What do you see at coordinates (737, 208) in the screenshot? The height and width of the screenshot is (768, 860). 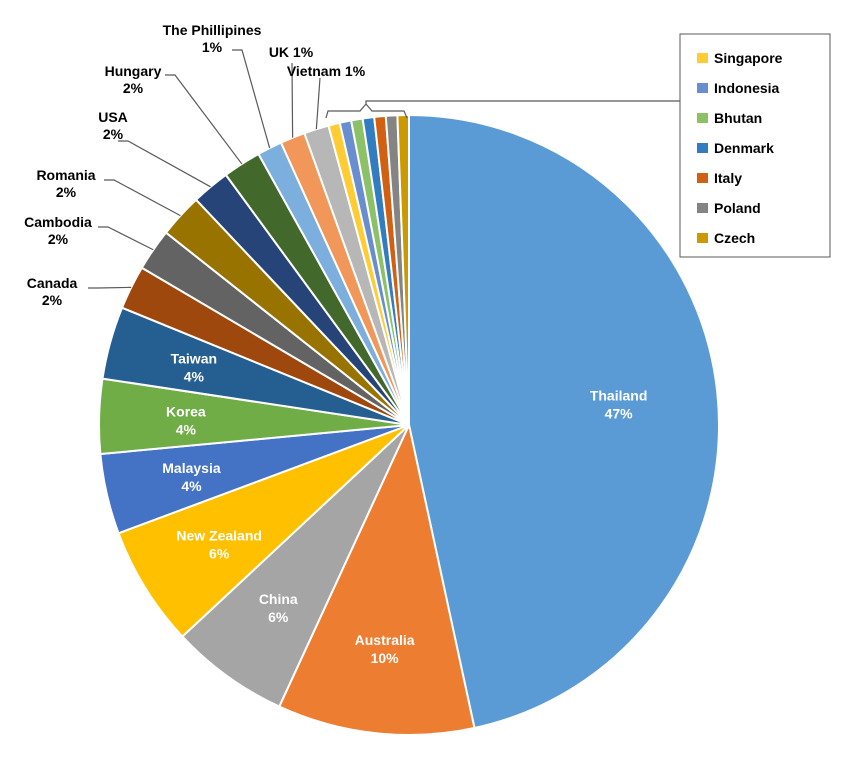 I see `legend-label: Poland` at bounding box center [737, 208].